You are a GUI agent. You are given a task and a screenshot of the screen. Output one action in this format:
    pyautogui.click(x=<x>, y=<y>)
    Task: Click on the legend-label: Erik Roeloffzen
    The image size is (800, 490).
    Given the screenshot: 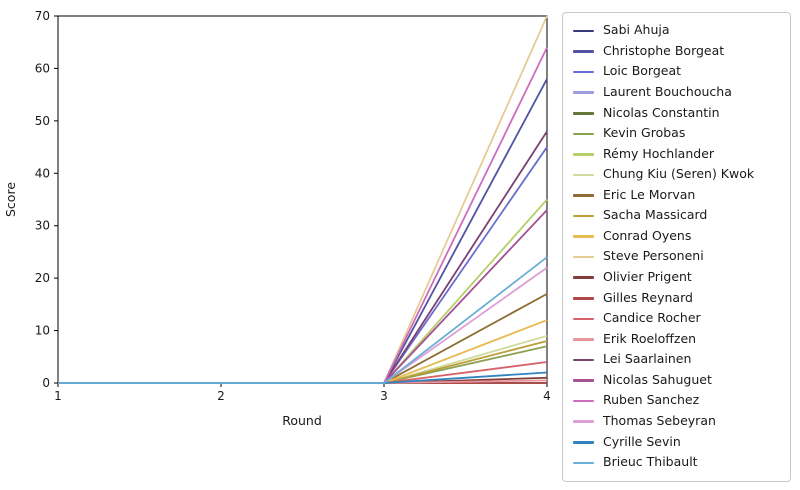 What is the action you would take?
    pyautogui.click(x=650, y=338)
    